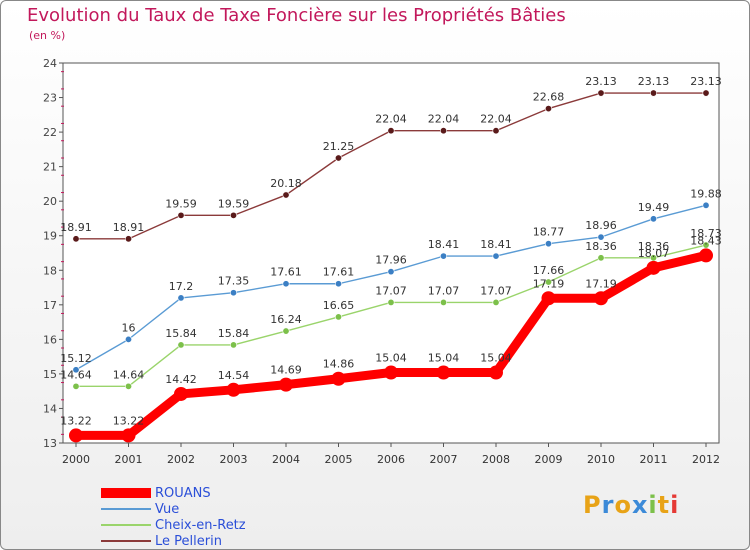 This screenshot has width=750, height=550. What do you see at coordinates (654, 253) in the screenshot?
I see `data-label-rouans: 18.07` at bounding box center [654, 253].